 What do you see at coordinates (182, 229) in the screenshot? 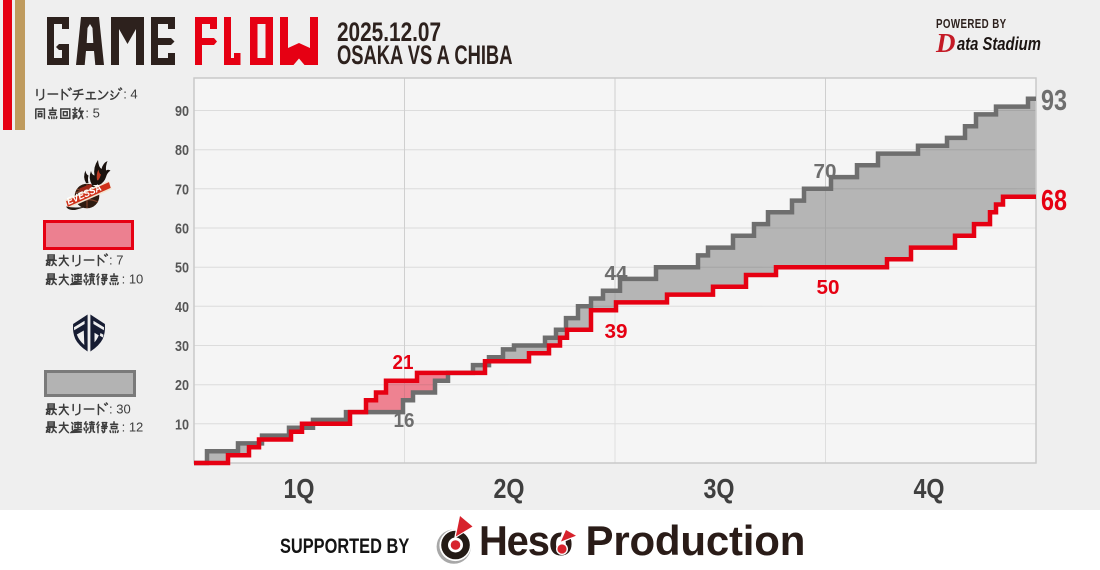
I see `svg-text: 60` at bounding box center [182, 229].